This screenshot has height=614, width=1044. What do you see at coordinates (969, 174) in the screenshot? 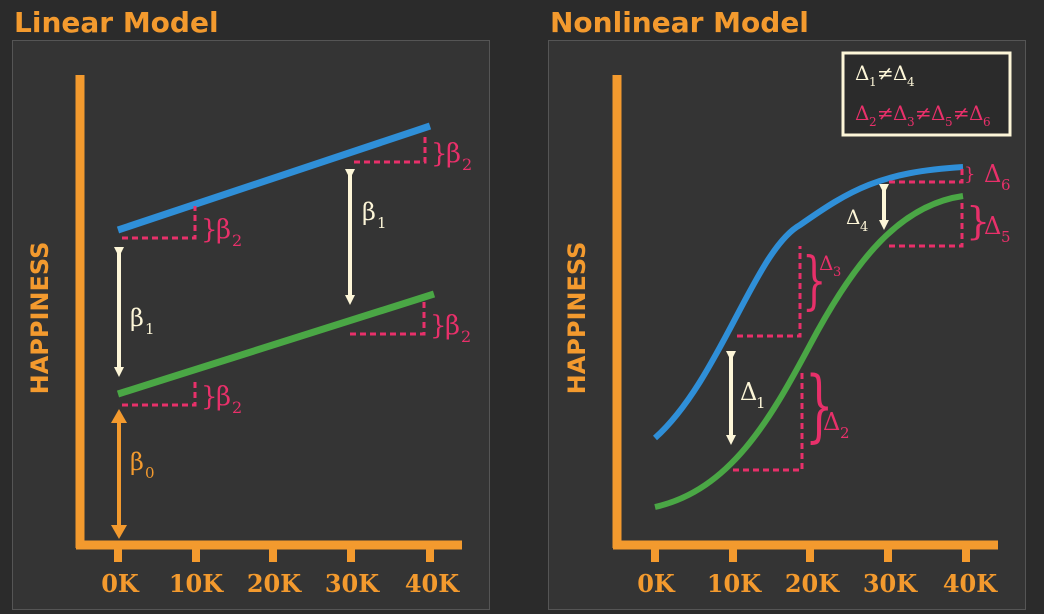
I see `delta6-brace: }` at bounding box center [969, 174].